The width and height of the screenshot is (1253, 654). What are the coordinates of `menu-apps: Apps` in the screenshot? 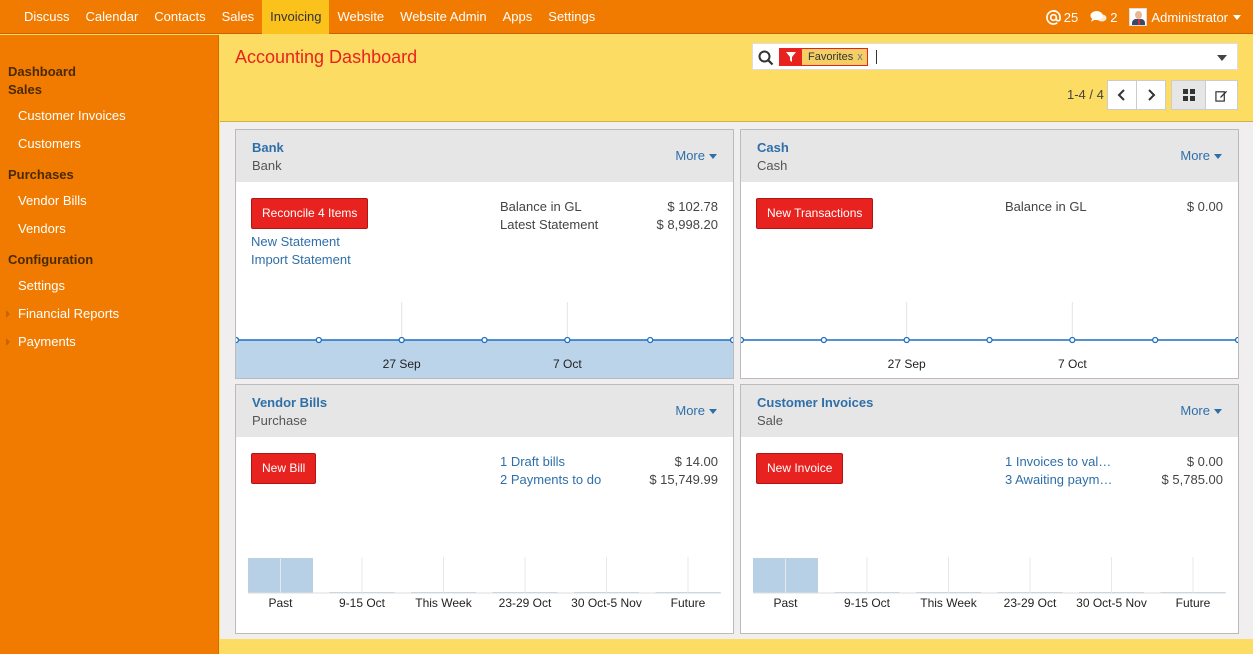 It's located at (517, 16).